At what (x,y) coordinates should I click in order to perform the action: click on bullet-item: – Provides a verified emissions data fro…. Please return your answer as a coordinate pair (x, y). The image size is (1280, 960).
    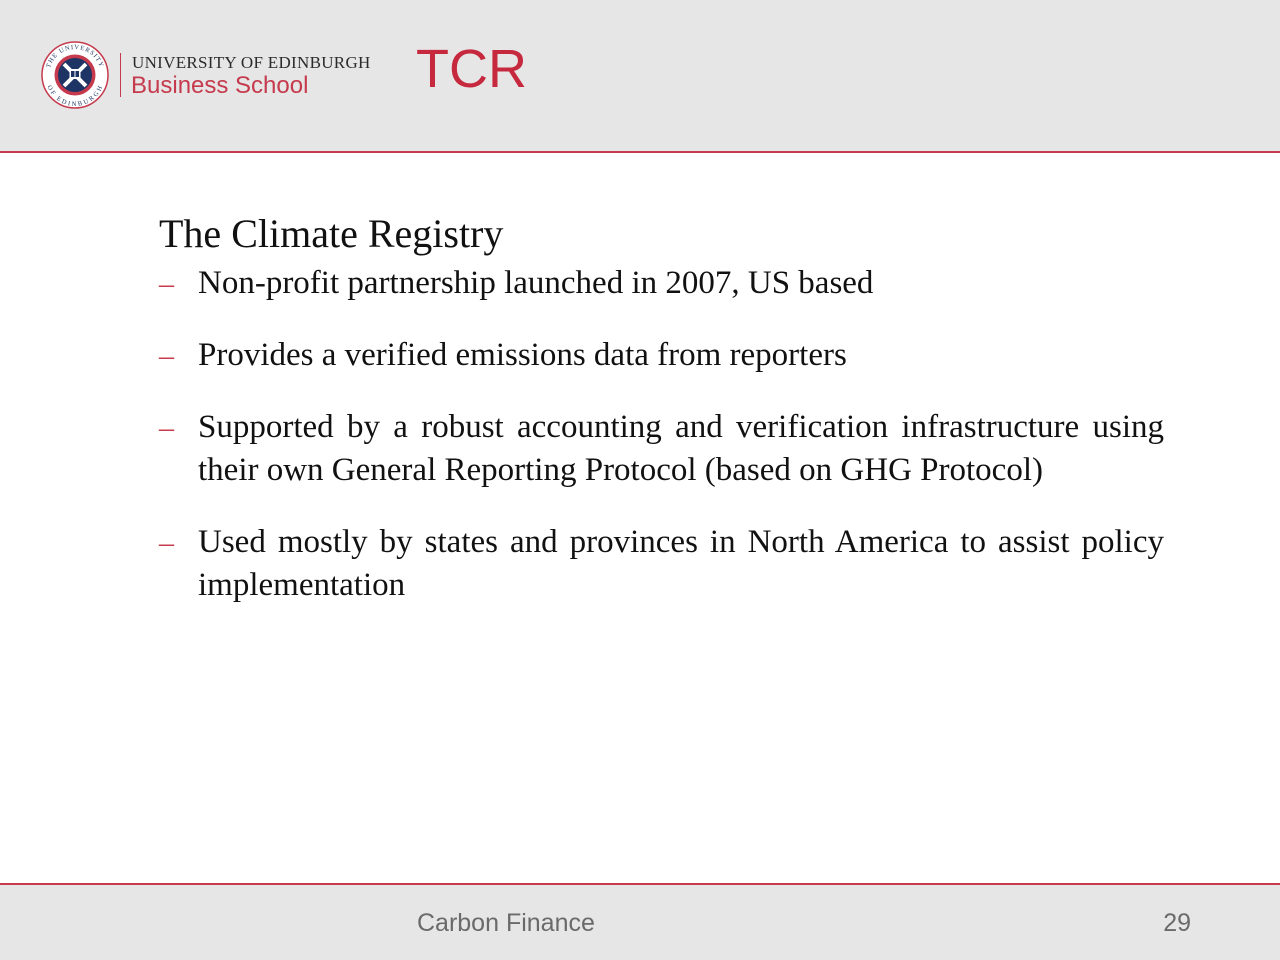
    Looking at the image, I should click on (661, 355).